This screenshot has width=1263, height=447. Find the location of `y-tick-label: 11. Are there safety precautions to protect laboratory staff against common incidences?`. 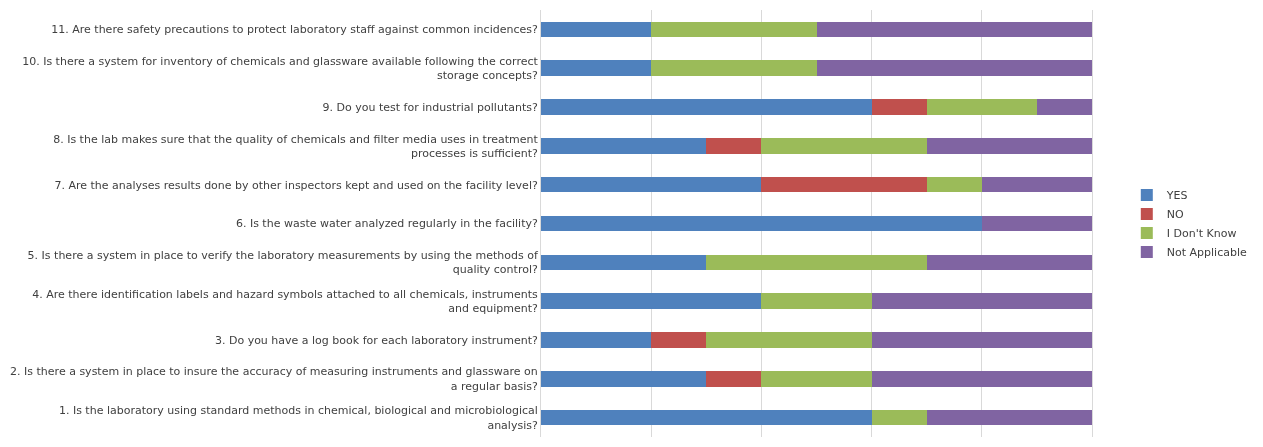

y-tick-label: 11. Are there safety precautions to protect laboratory staff against common incidences? is located at coordinates (294, 30).